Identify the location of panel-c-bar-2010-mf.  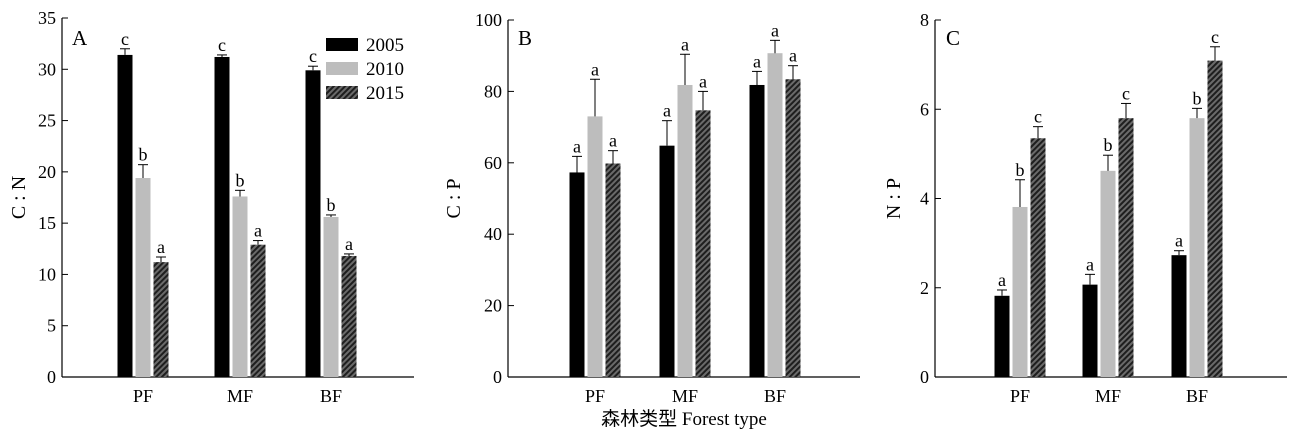
(1108, 273).